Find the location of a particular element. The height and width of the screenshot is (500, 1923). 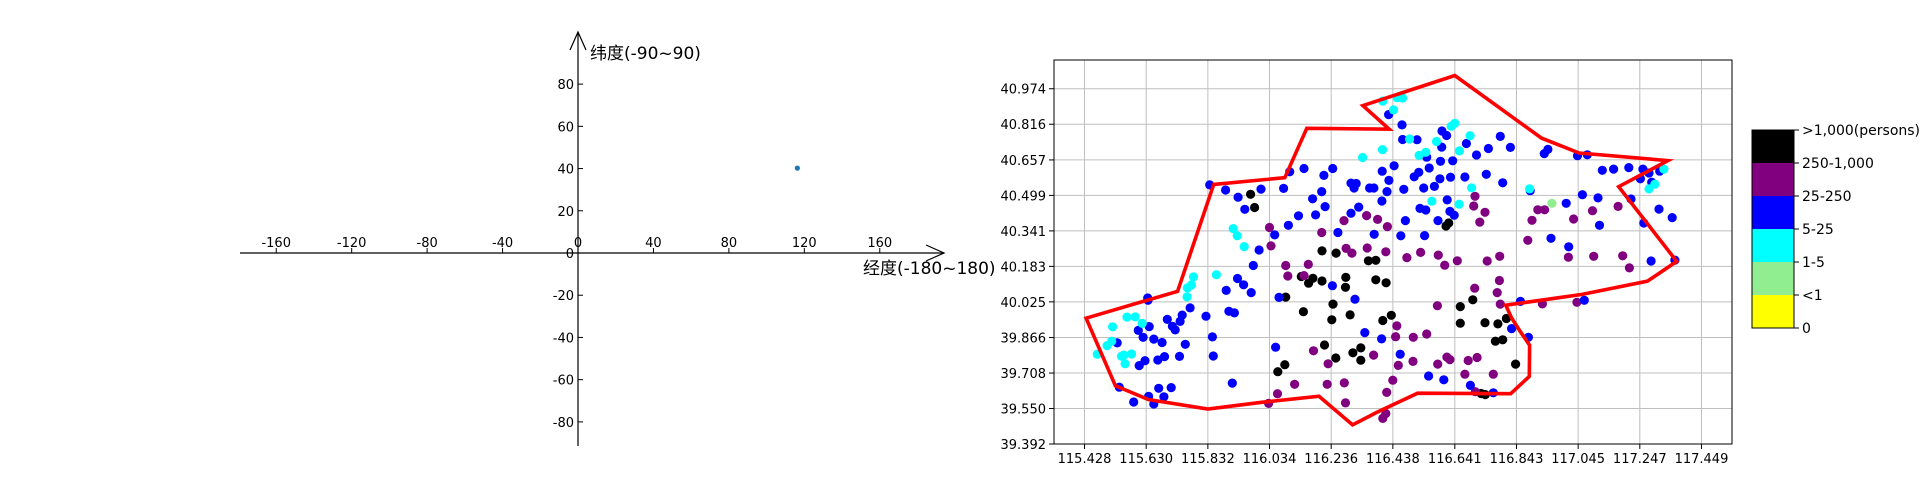

y-tick-label: 40.025 is located at coordinates (1024, 303).